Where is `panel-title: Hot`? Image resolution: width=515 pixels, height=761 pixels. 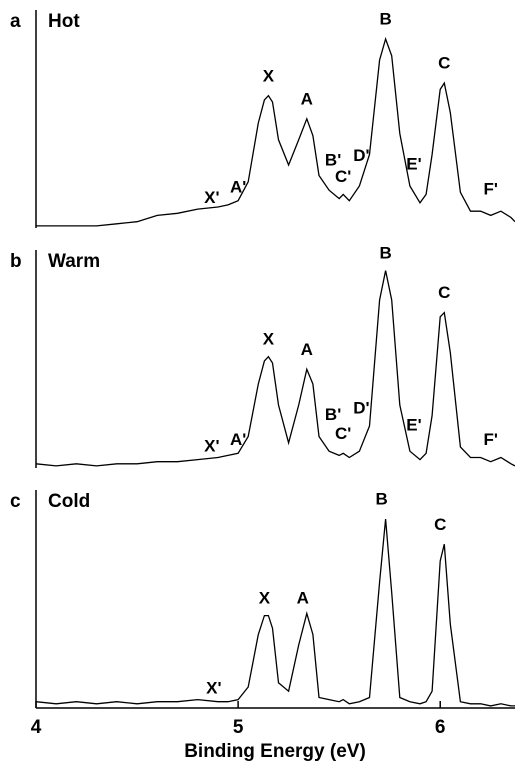
panel-title: Hot is located at coordinates (64, 21).